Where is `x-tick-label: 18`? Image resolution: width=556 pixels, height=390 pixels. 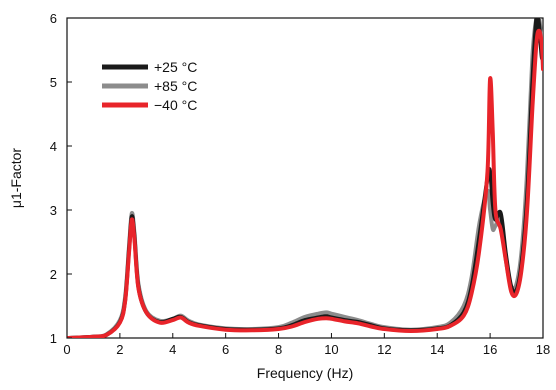 x-tick-label: 18 is located at coordinates (543, 349).